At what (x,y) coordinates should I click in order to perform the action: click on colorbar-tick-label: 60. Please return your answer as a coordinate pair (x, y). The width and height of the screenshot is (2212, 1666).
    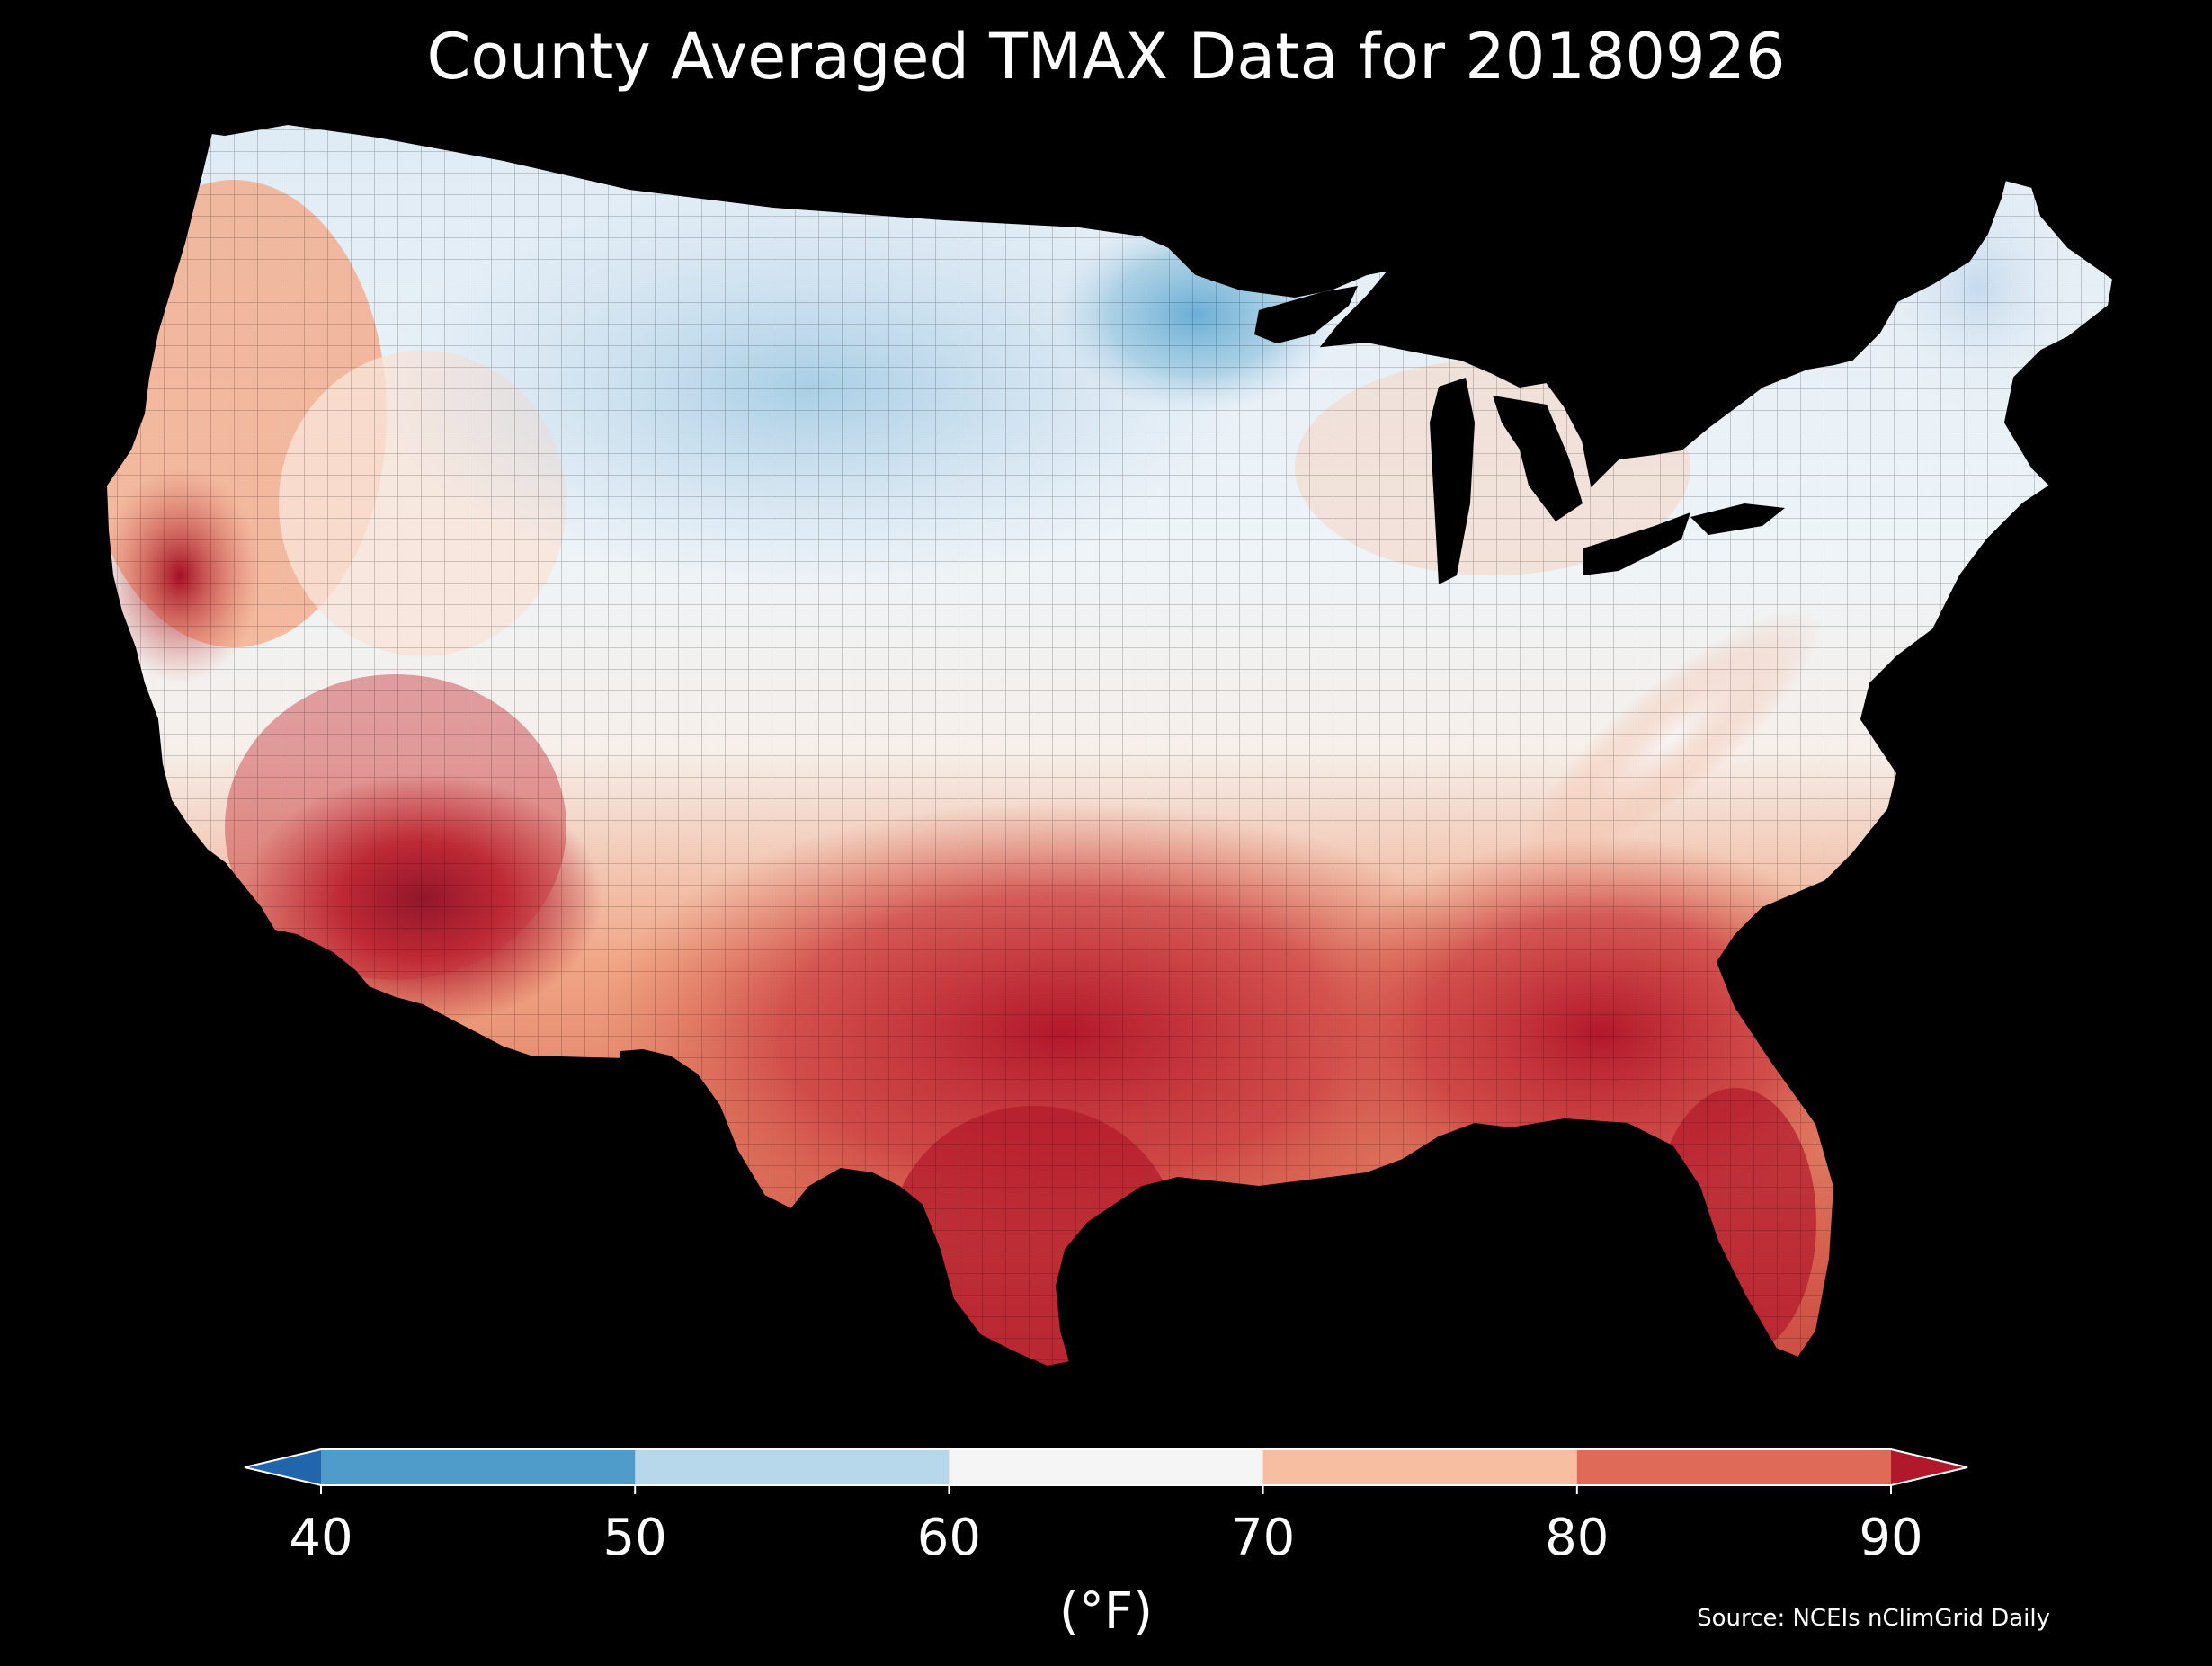
    Looking at the image, I should click on (949, 1538).